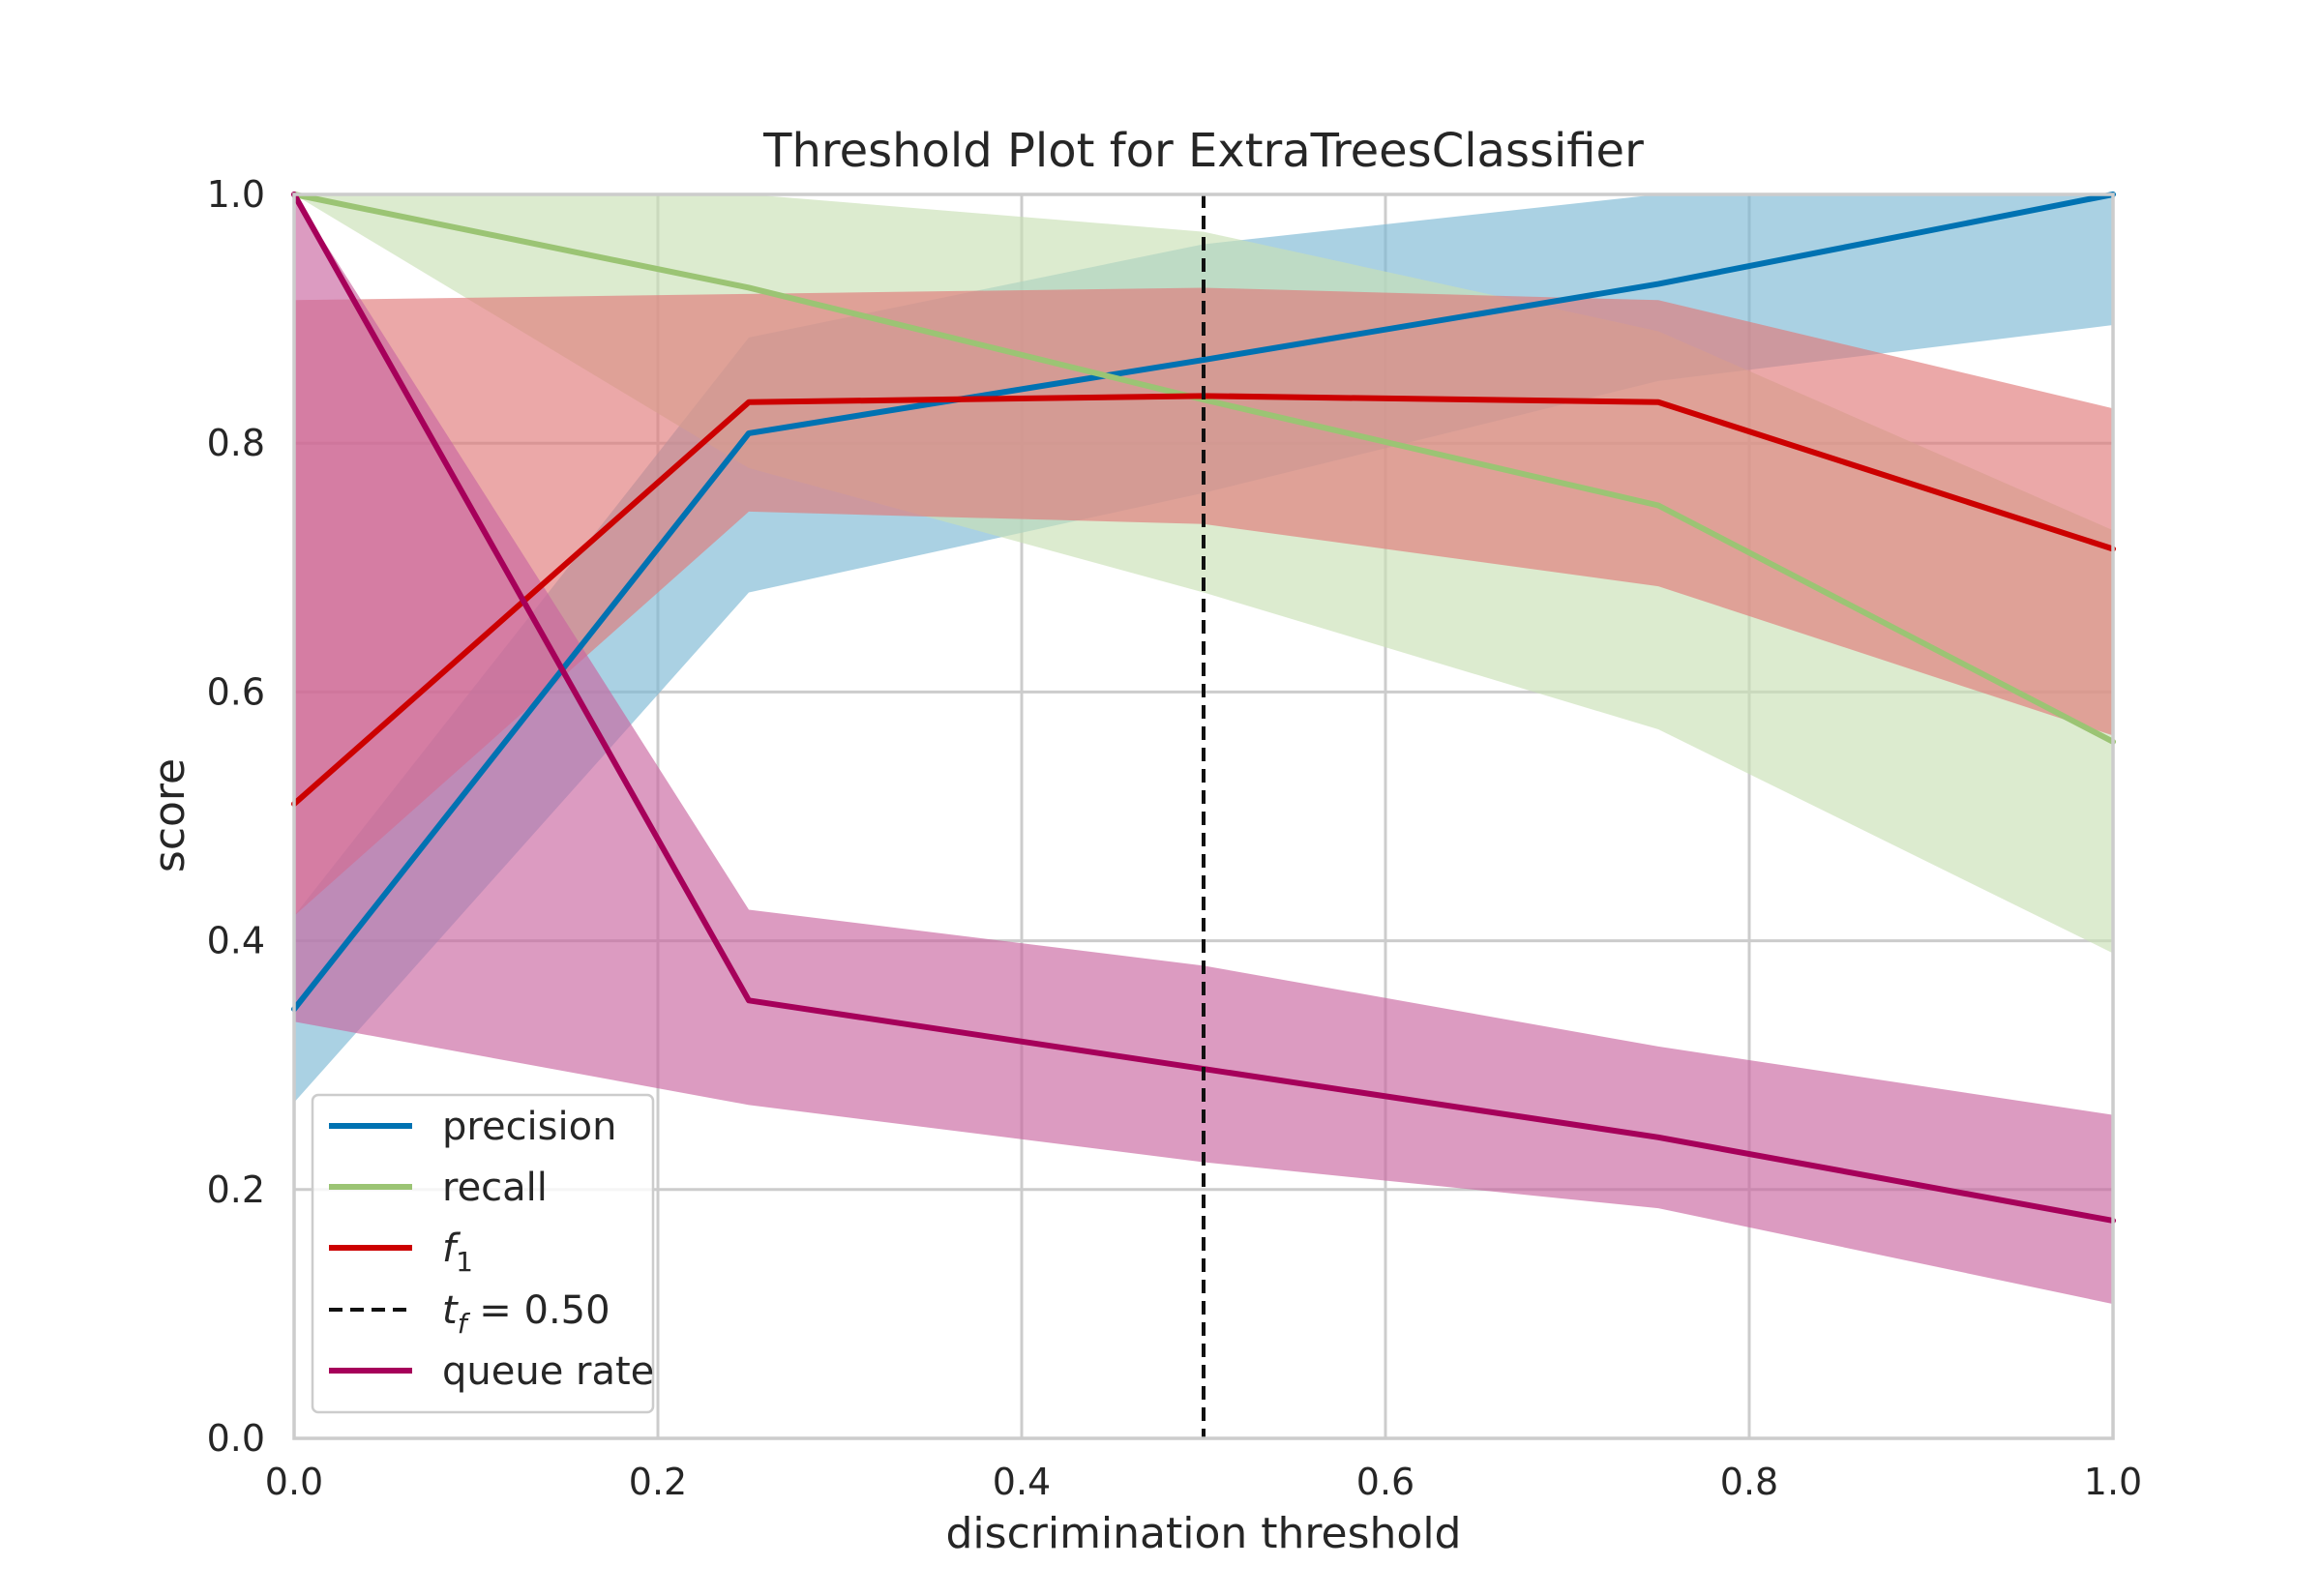 This screenshot has height=1596, width=2322. I want to click on x-tick-label: 0.8, so click(1749, 1482).